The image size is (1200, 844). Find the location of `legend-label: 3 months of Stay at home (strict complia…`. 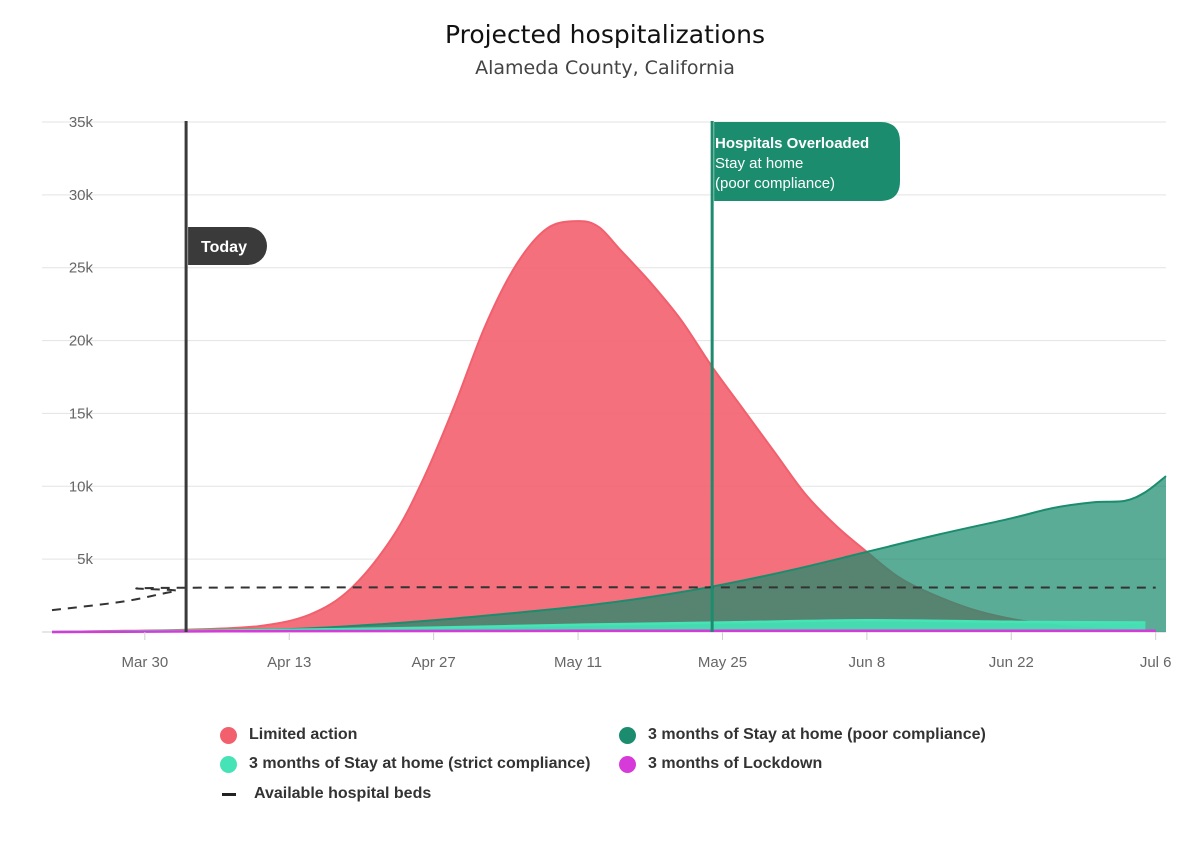

legend-label: 3 months of Stay at home (strict complia… is located at coordinates (420, 763).